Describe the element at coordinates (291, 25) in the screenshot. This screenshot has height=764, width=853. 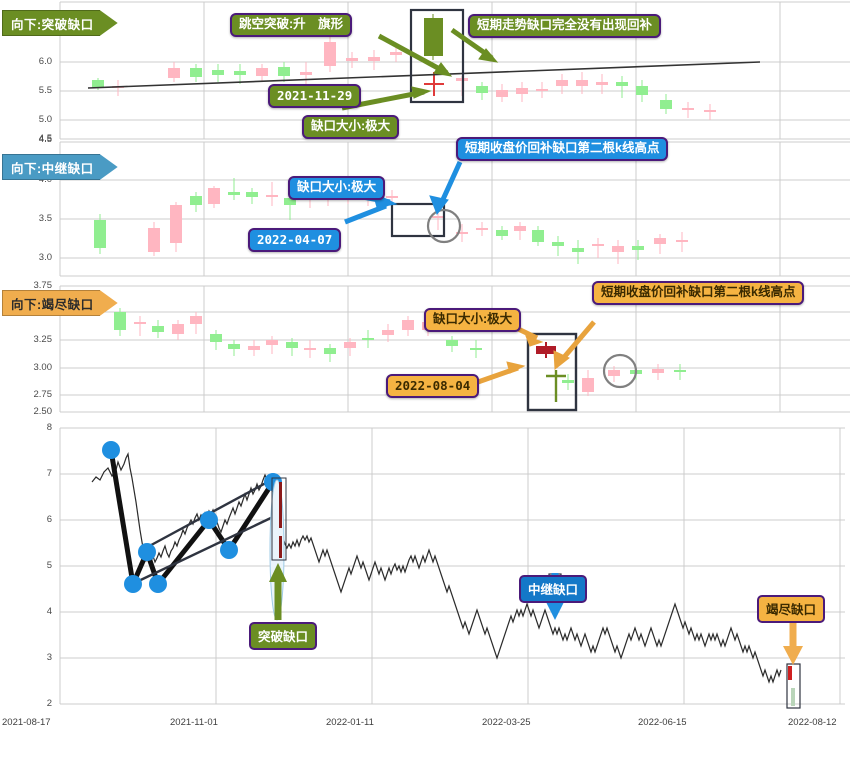
I see `pattern-callout-p1: 跳空突破:升 旗形` at that location.